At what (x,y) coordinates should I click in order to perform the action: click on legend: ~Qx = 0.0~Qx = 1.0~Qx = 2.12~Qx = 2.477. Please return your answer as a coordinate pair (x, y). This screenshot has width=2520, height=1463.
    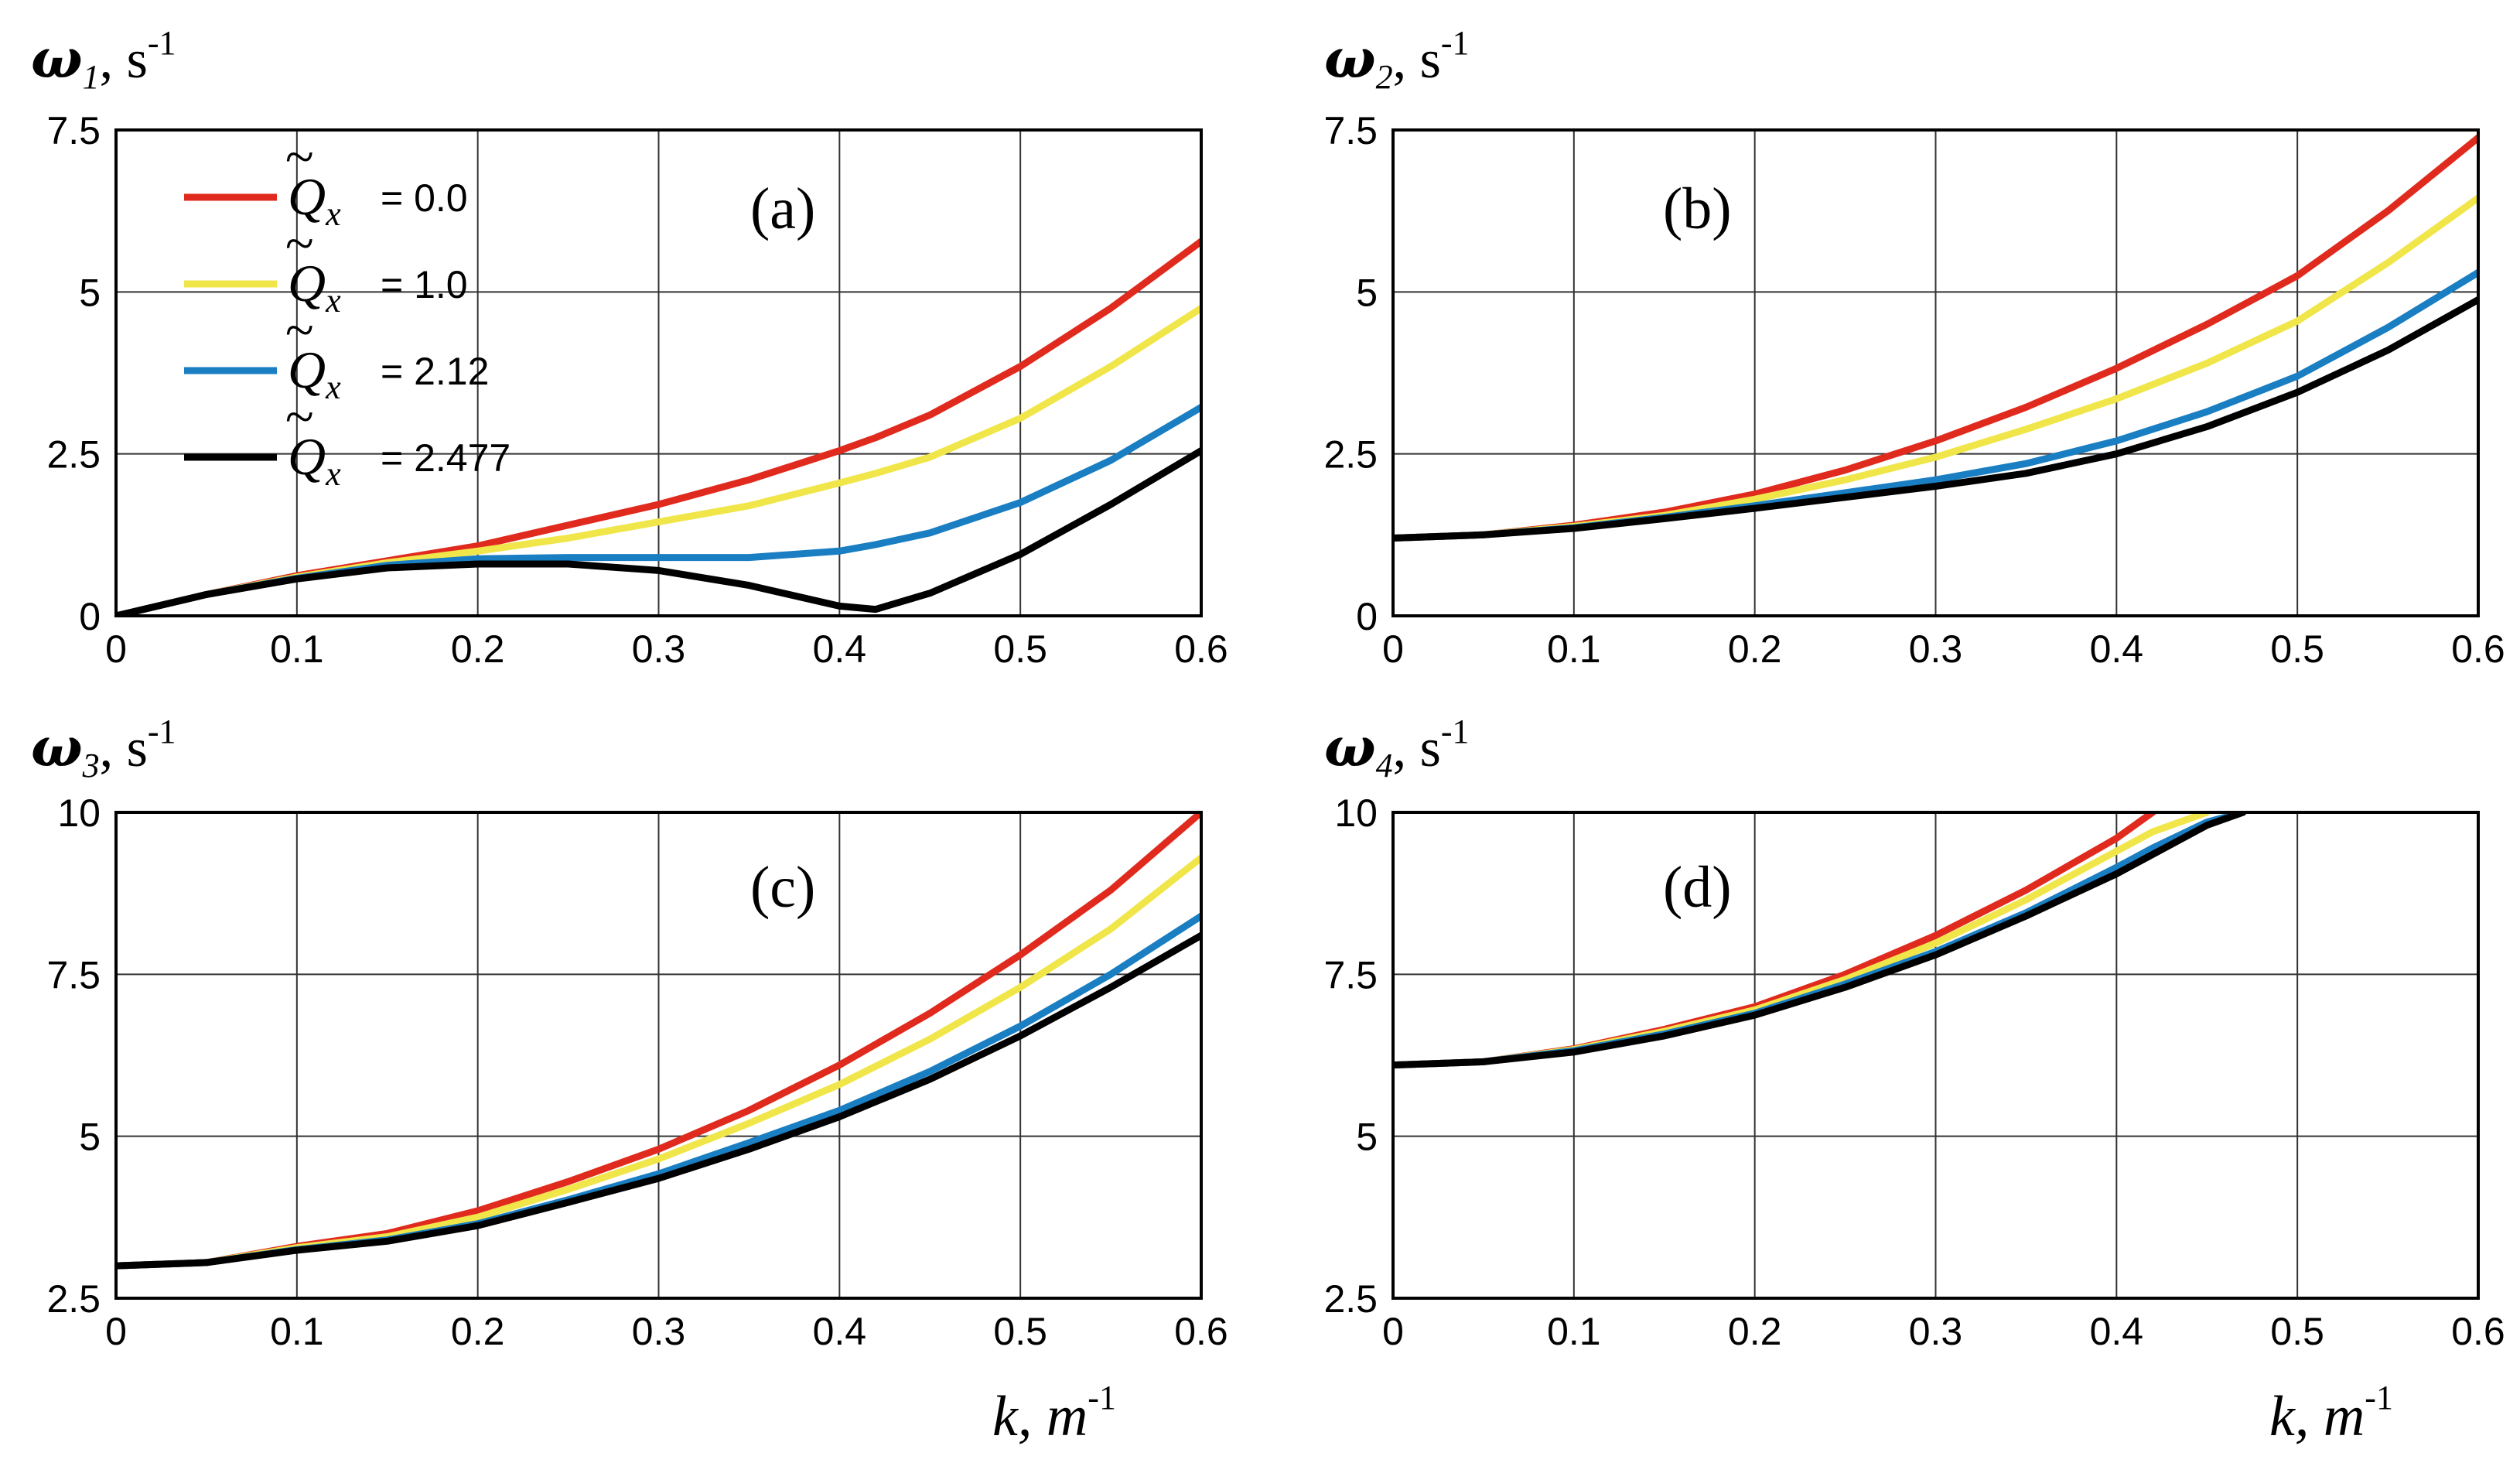
    Looking at the image, I should click on (347, 310).